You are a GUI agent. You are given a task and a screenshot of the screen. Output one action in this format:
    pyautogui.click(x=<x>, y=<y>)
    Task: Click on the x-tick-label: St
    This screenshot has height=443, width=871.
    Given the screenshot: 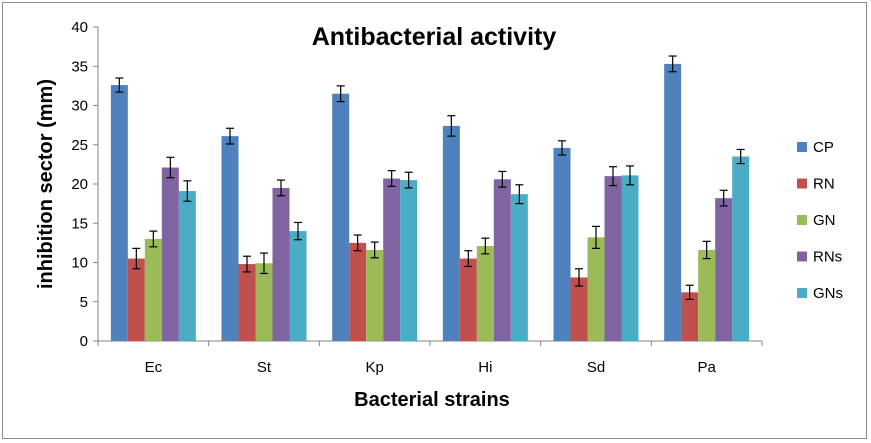 What is the action you would take?
    pyautogui.click(x=264, y=367)
    